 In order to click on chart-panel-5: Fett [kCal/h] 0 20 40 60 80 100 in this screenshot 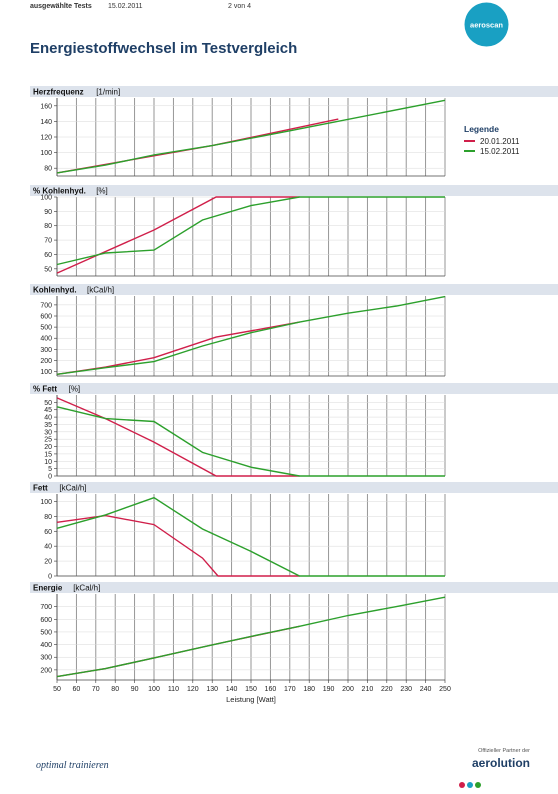, I will do `click(294, 531)`.